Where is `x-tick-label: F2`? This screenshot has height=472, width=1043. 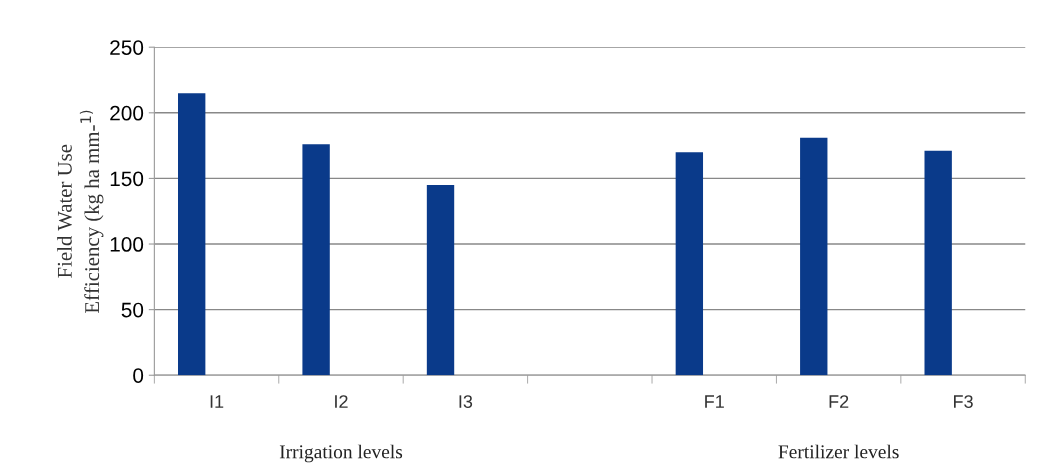 x-tick-label: F2 is located at coordinates (839, 401).